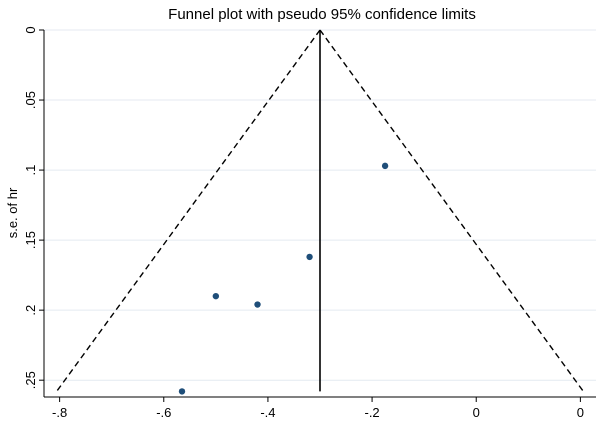 The height and width of the screenshot is (426, 600). I want to click on y-tick-label: 0, so click(30, 29).